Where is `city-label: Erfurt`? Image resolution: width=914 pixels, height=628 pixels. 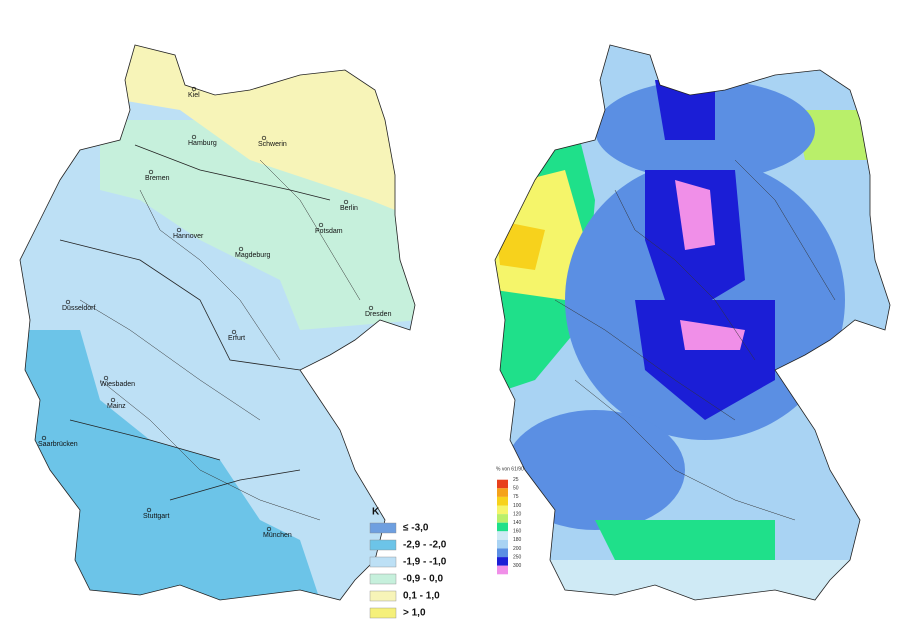
city-label: Erfurt is located at coordinates (236, 338).